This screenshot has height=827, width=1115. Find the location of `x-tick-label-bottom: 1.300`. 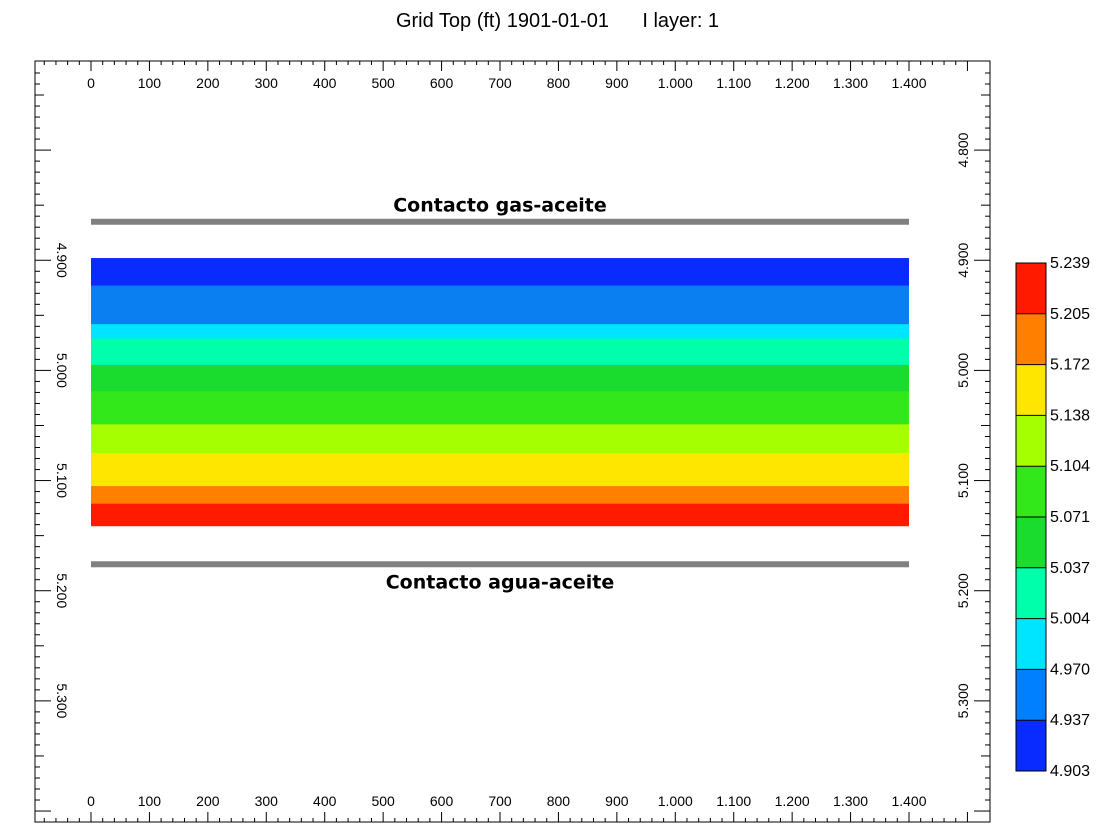

x-tick-label-bottom: 1.300 is located at coordinates (850, 801).